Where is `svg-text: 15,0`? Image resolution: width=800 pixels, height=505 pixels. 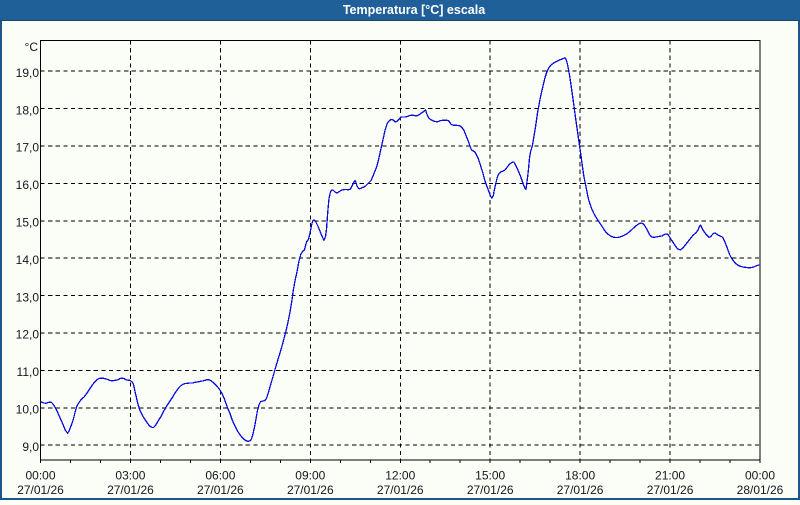 svg-text: 15,0 is located at coordinates (28, 223).